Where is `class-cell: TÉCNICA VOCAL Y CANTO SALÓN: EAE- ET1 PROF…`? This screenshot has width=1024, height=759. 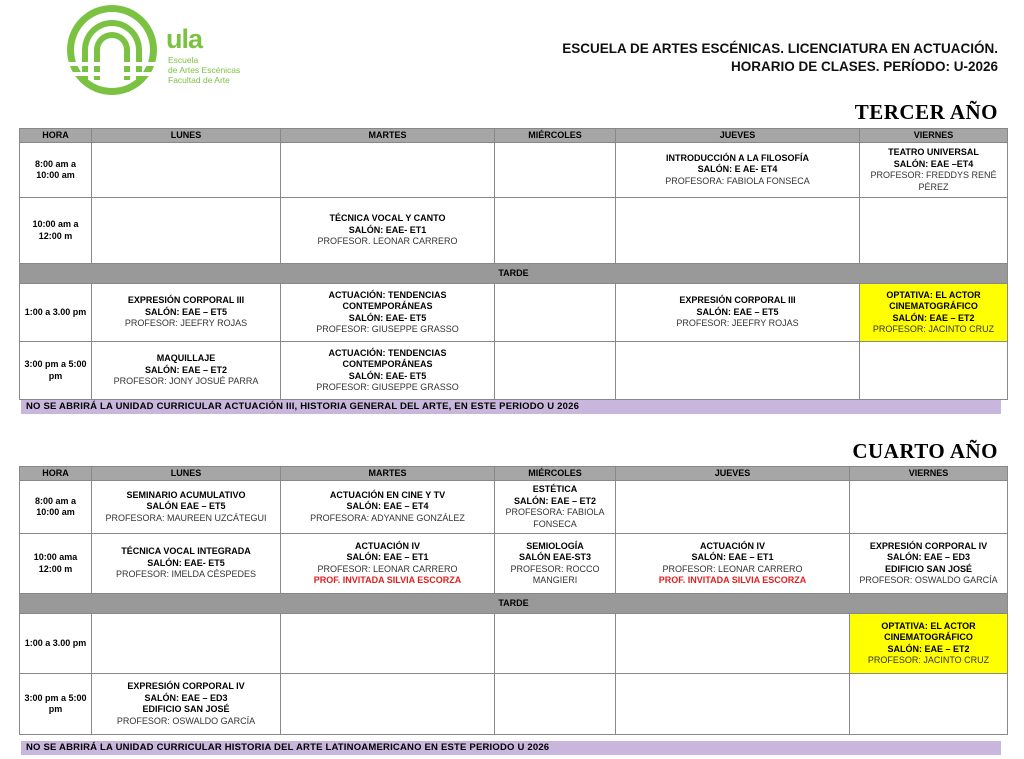 class-cell: TÉCNICA VOCAL Y CANTO SALÓN: EAE- ET1 PROF… is located at coordinates (387, 230).